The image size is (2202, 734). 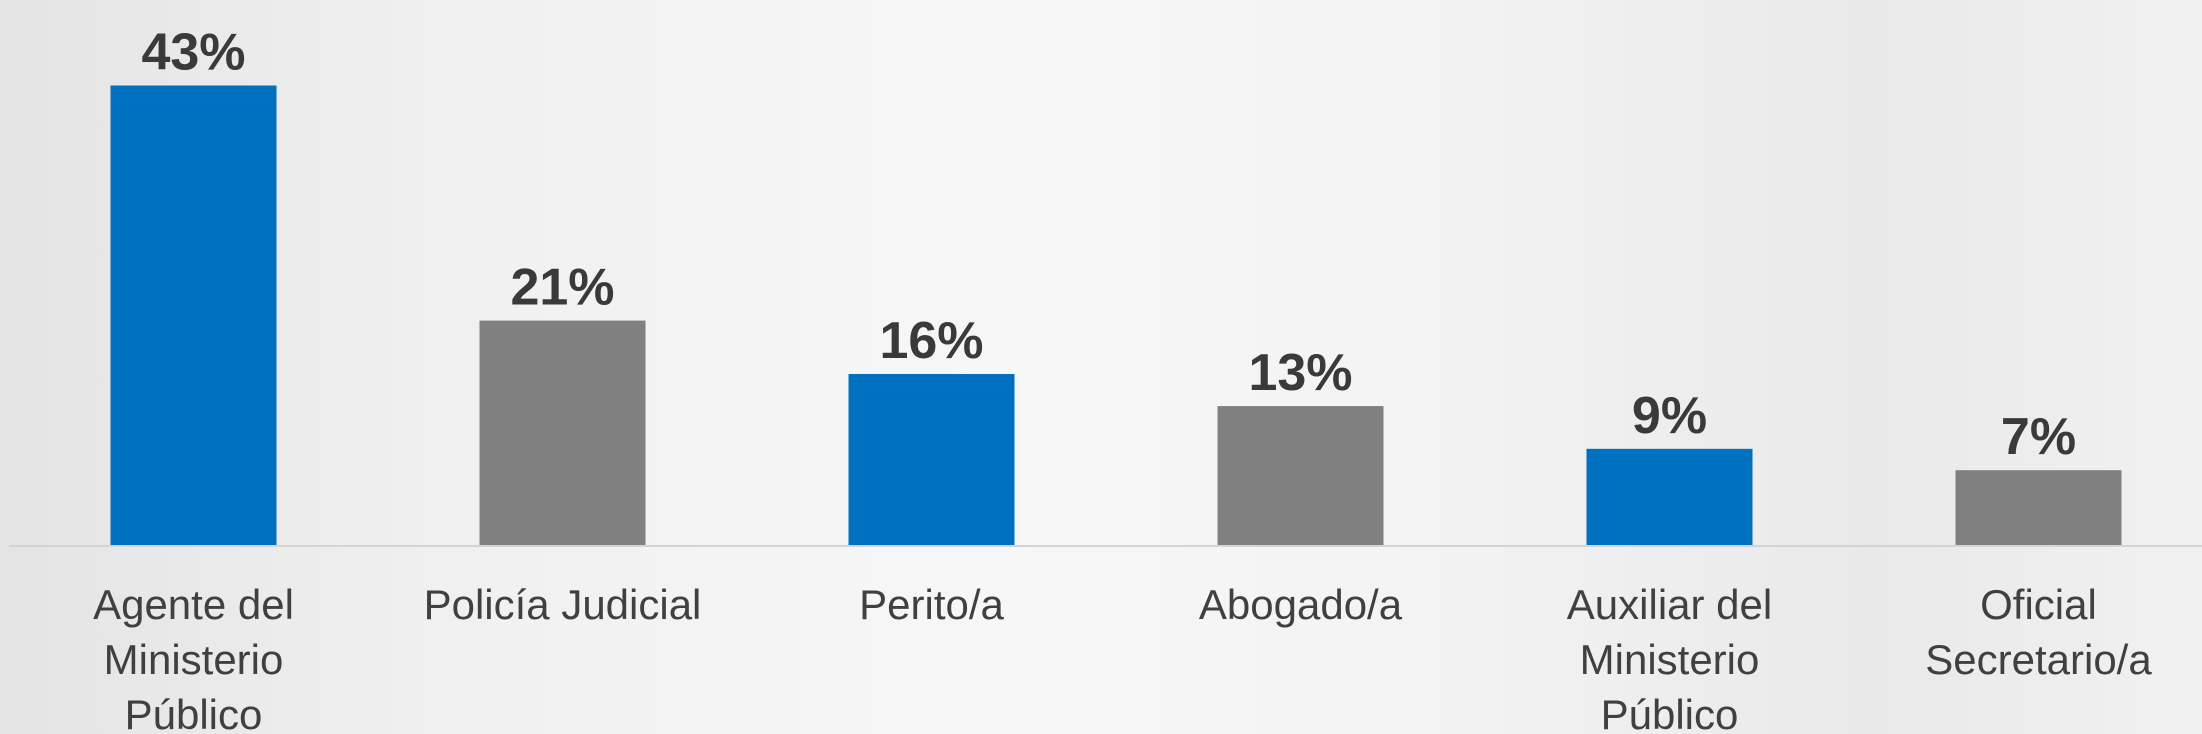 I want to click on x-tick-label: Perito/a, so click(x=931, y=604).